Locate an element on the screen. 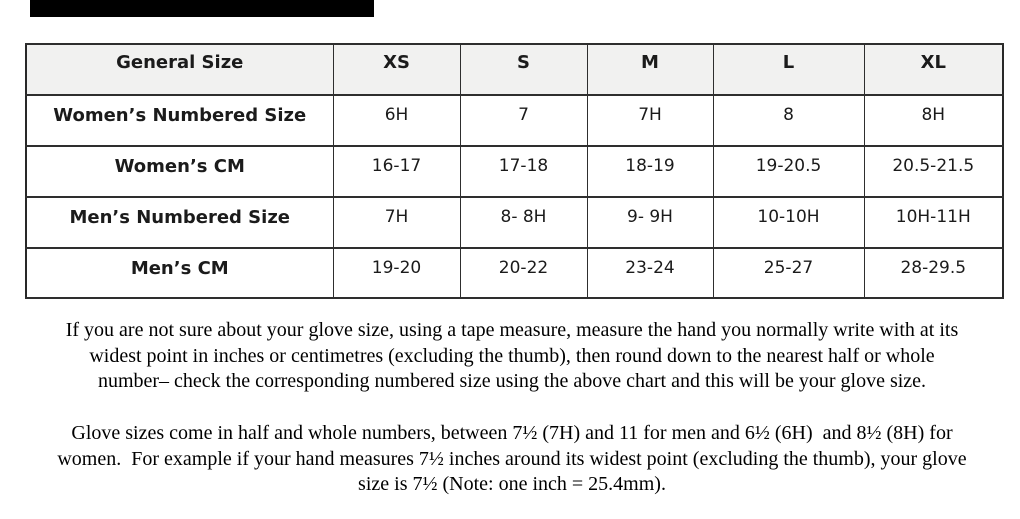 This screenshot has width=1020, height=519. column-header-l: L is located at coordinates (788, 69).